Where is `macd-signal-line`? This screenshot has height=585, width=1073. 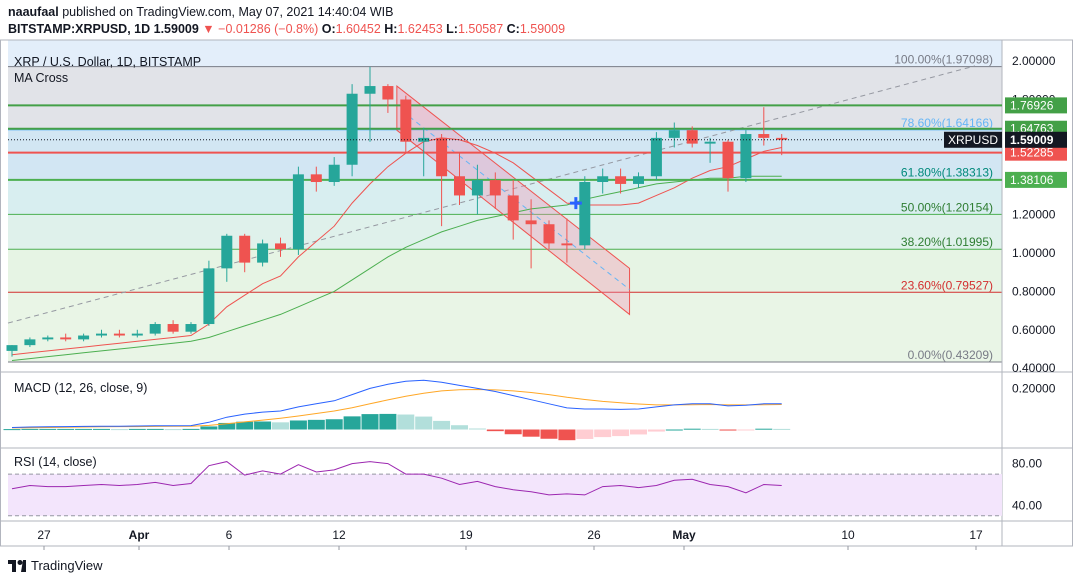 macd-signal-line is located at coordinates (396, 408).